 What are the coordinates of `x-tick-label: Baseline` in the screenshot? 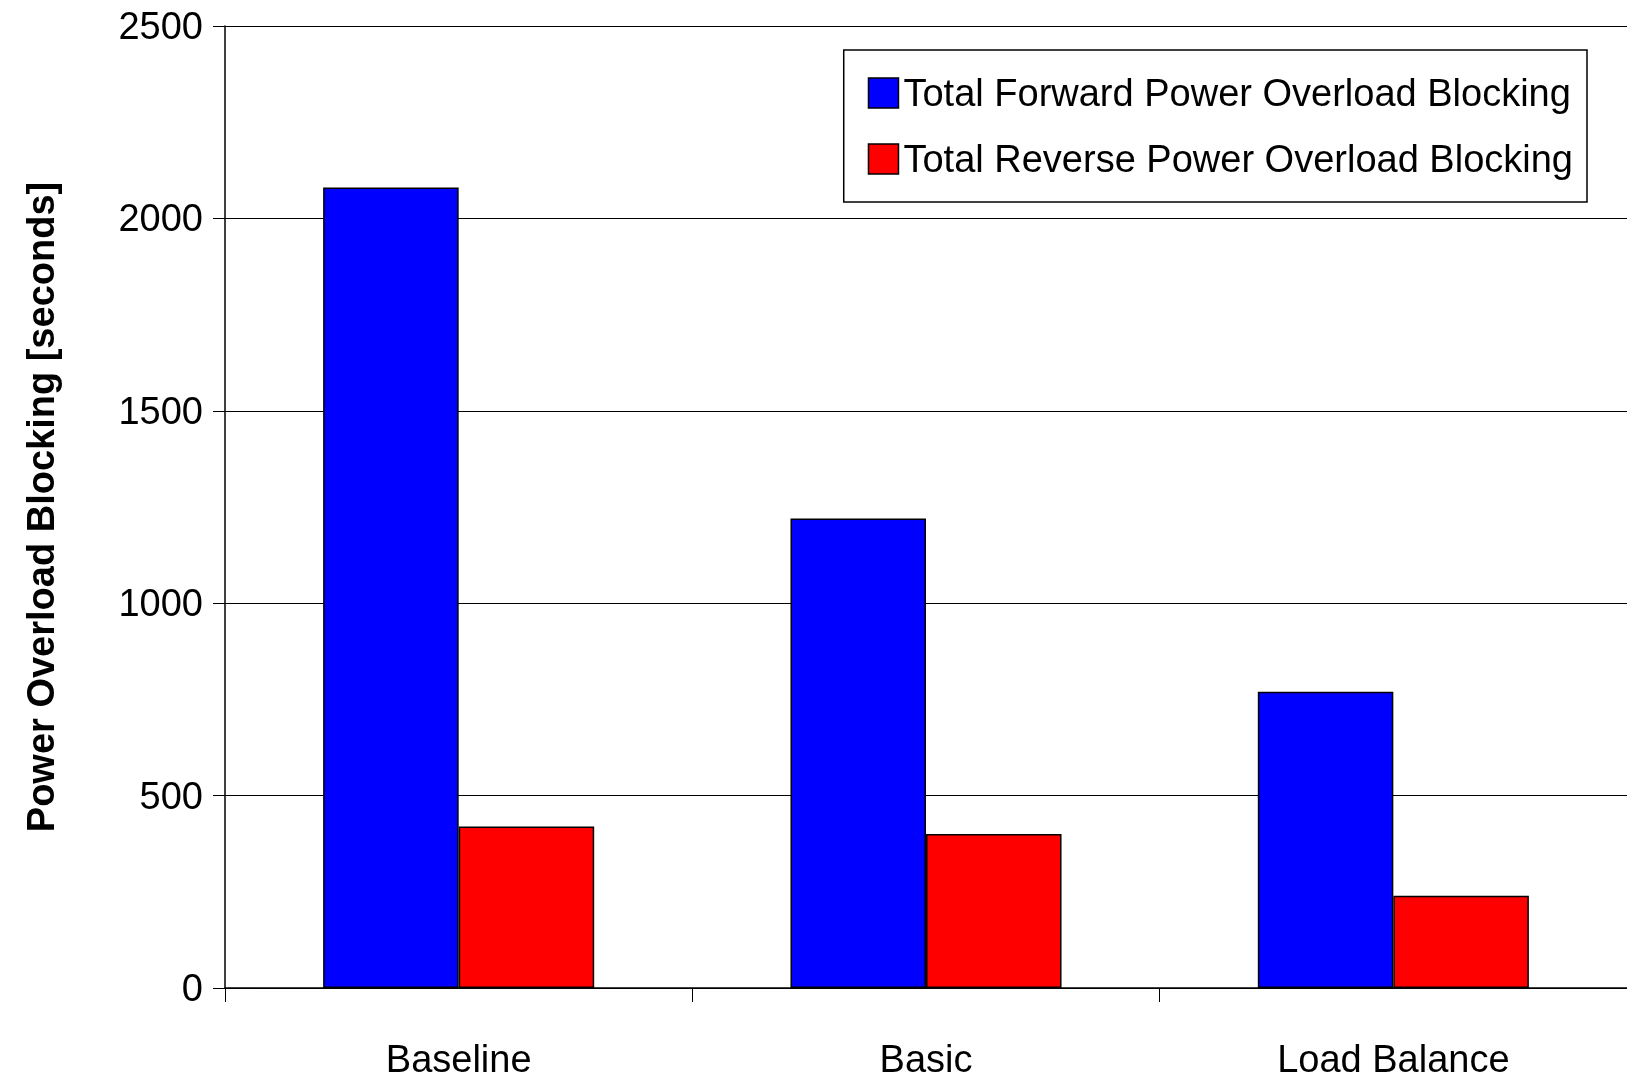 It's located at (458, 1059).